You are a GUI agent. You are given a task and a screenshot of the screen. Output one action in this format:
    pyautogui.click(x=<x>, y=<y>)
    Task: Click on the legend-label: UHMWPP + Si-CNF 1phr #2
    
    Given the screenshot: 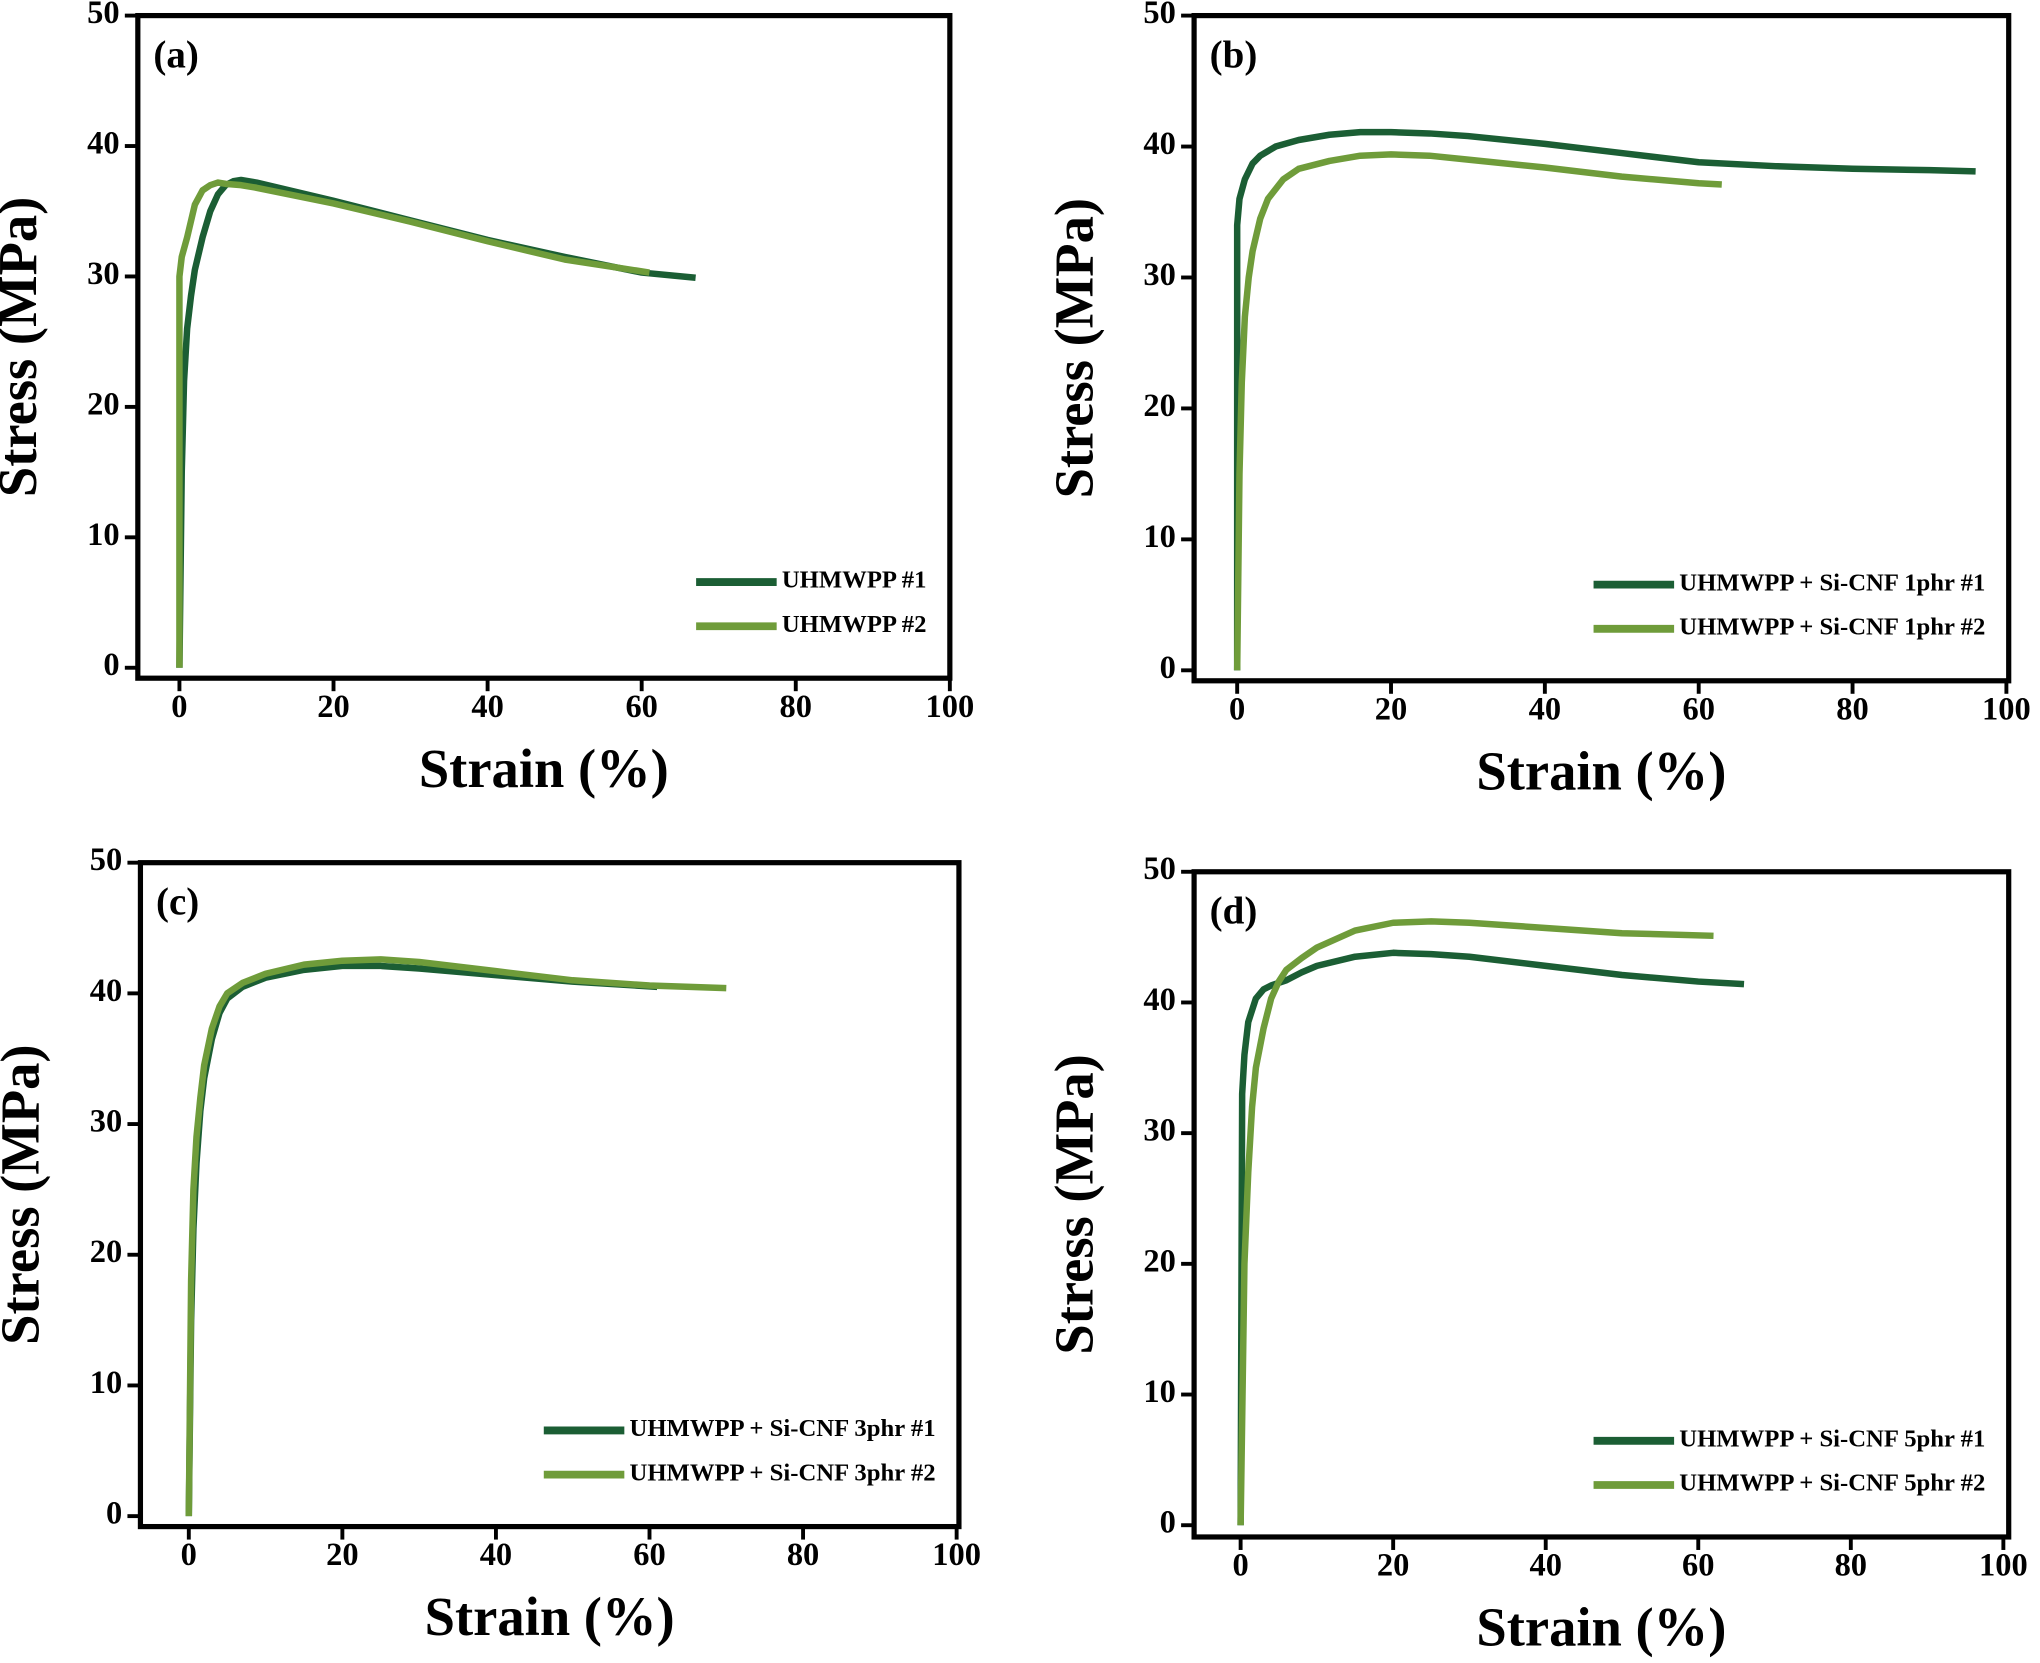 What is the action you would take?
    pyautogui.click(x=1832, y=626)
    